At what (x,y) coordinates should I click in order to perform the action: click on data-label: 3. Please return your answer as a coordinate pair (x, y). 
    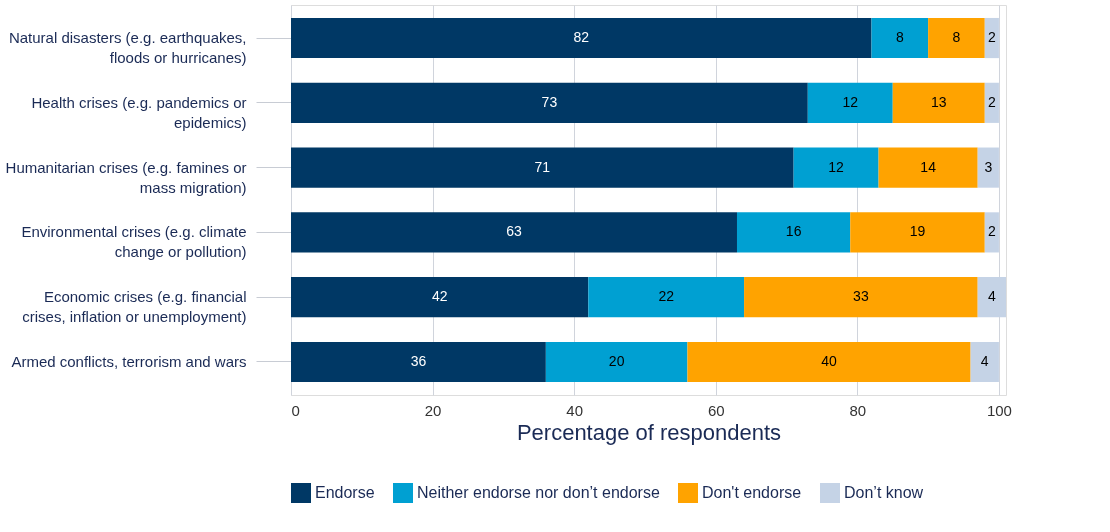
    Looking at the image, I should click on (988, 166).